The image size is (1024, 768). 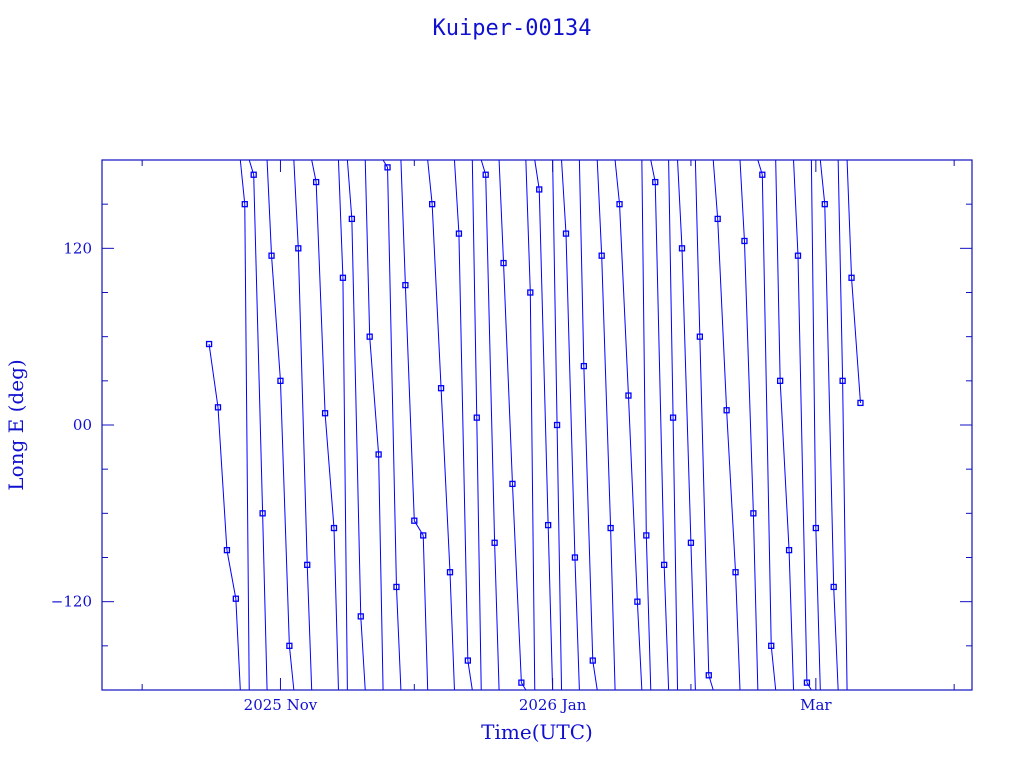 What do you see at coordinates (816, 705) in the screenshot?
I see `x-tick-label: Mar` at bounding box center [816, 705].